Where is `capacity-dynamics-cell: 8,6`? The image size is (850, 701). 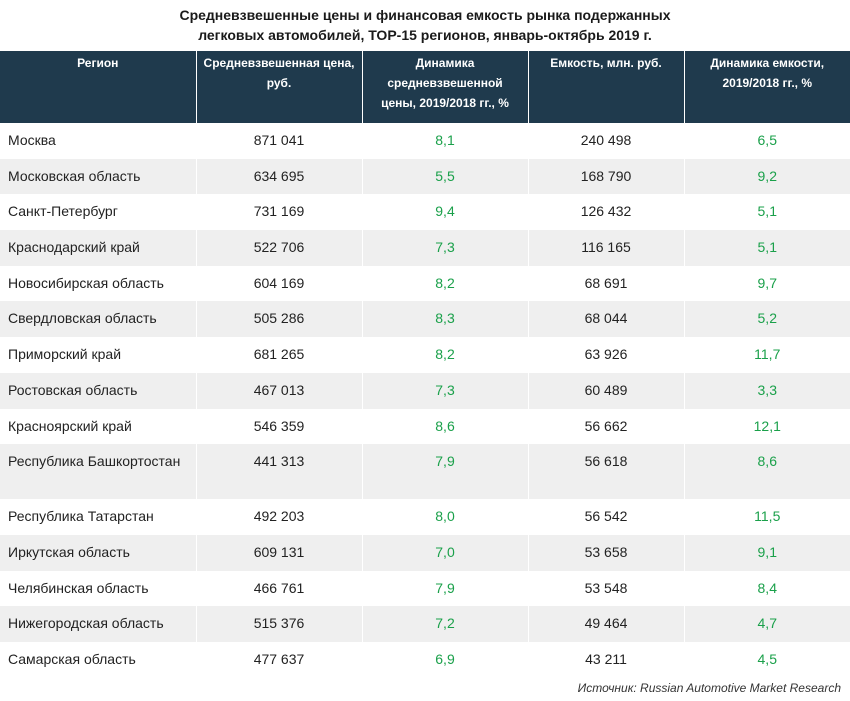
capacity-dynamics-cell: 8,6 is located at coordinates (767, 472).